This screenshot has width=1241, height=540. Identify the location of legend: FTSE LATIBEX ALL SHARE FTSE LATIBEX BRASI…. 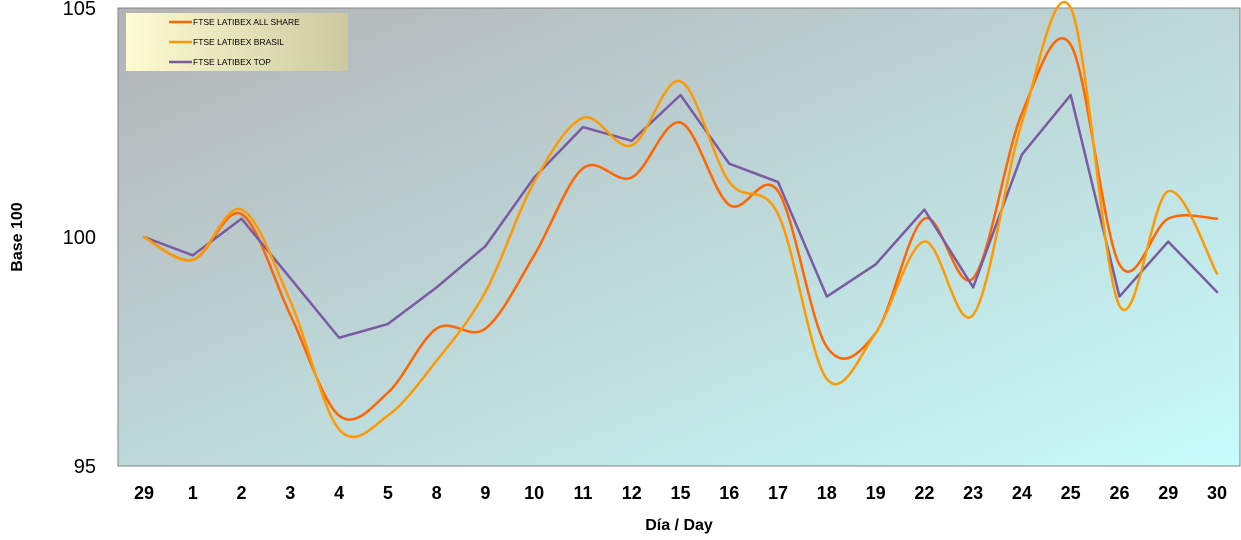
(237, 42).